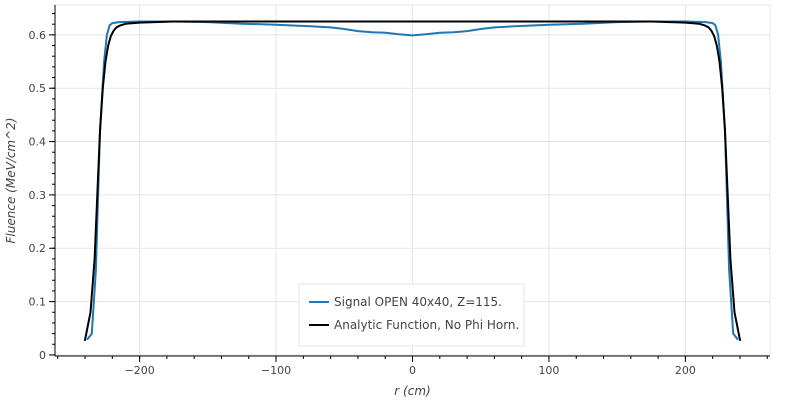 Image resolution: width=800 pixels, height=400 pixels. I want to click on y-tick-label: 0.3, so click(38, 195).